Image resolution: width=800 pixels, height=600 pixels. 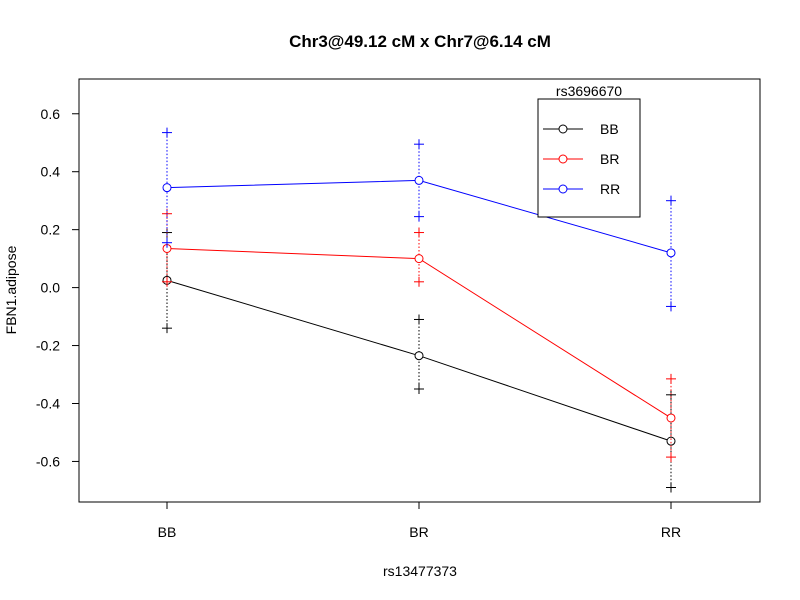 I want to click on legend-item-bb: BB, so click(x=581, y=129).